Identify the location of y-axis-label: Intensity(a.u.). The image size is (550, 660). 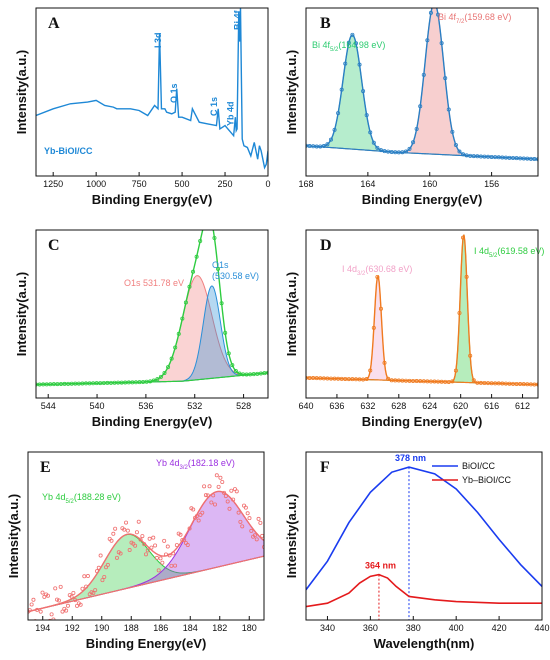
(291, 536).